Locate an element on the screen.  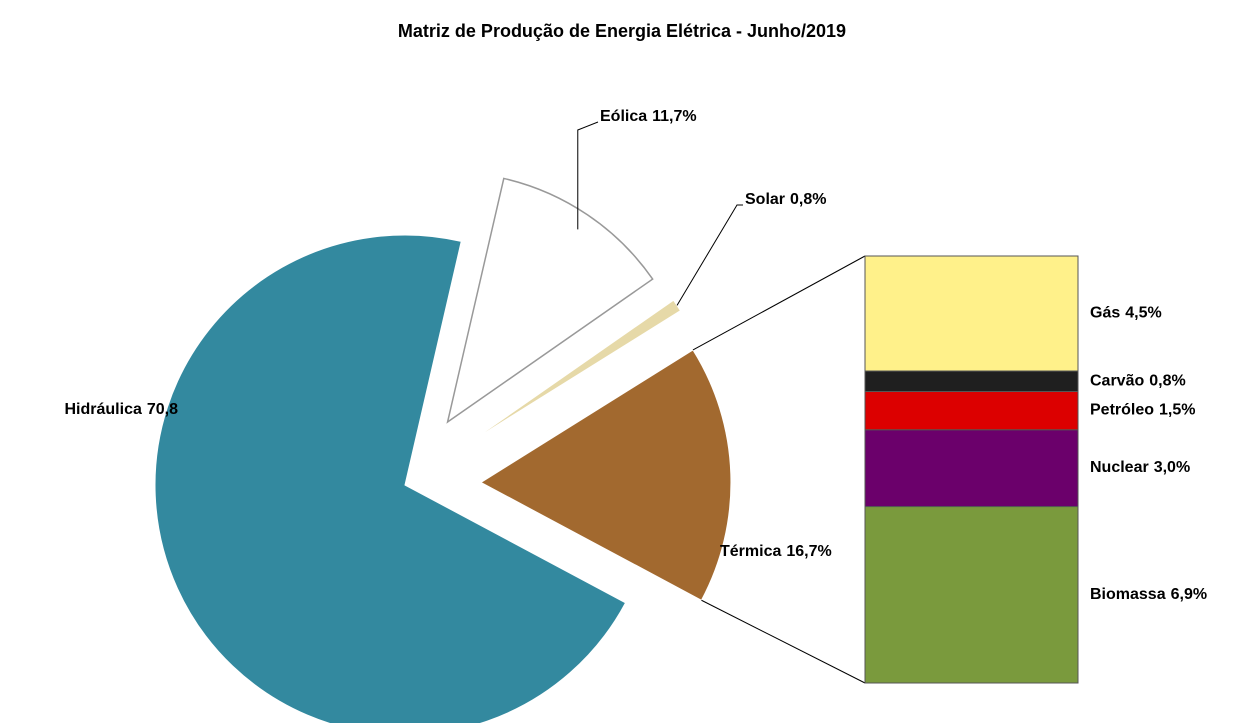
bar-label: Petróleo 1,5% is located at coordinates (1142, 410).